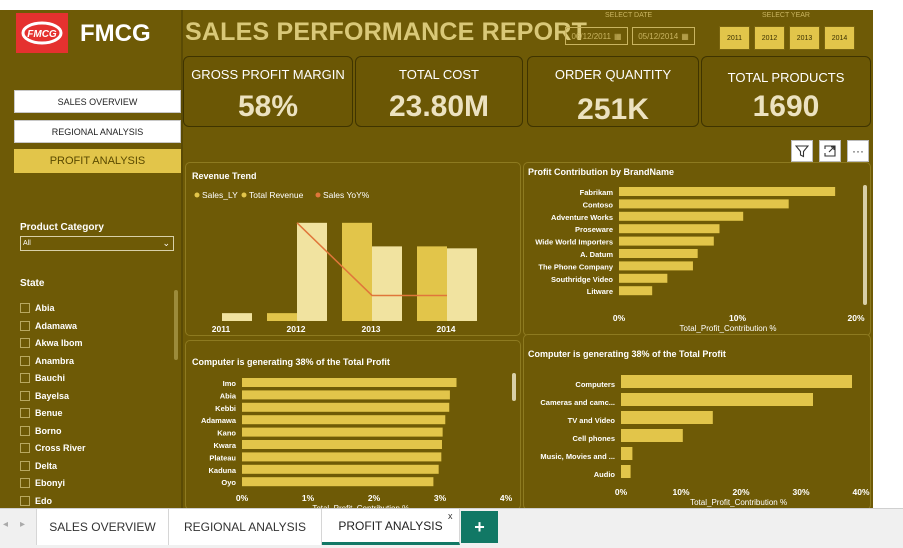 The image size is (903, 548). What do you see at coordinates (318, 195) in the screenshot?
I see `legend-marker` at bounding box center [318, 195].